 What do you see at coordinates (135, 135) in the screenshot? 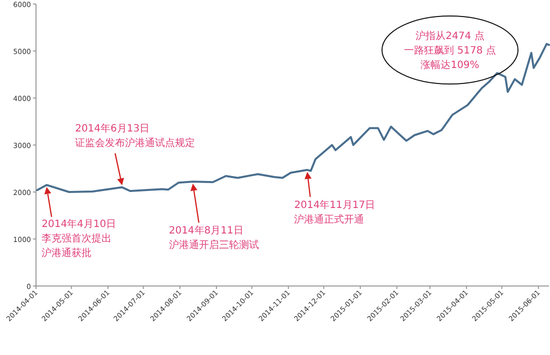
I see `annotation: 2014年6月13日证监会发布沪港通试点规定` at bounding box center [135, 135].